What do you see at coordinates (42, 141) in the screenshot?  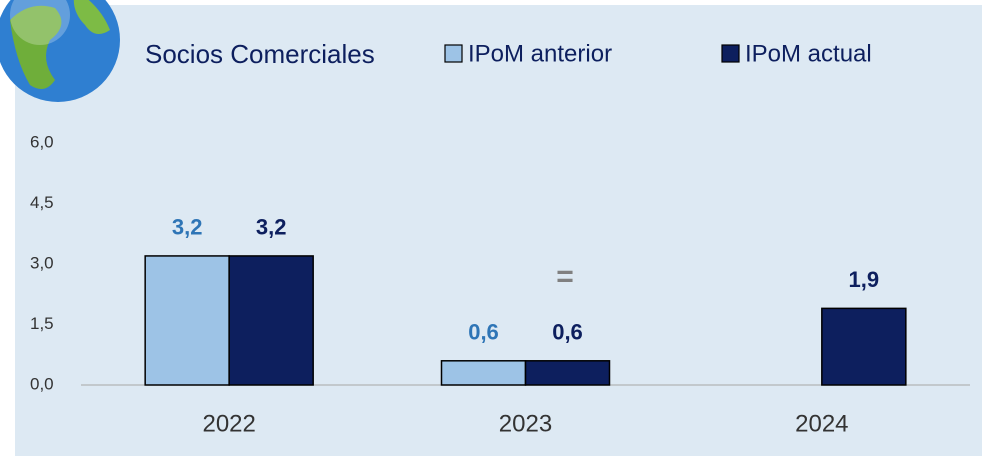 I see `y-tick-label: 6,0` at bounding box center [42, 141].